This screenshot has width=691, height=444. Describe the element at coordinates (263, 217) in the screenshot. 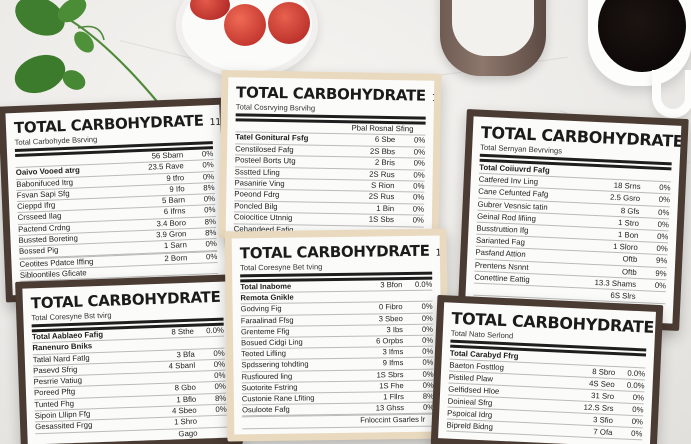

I see `nutrient-name: Coiocitice Utnnig` at that location.